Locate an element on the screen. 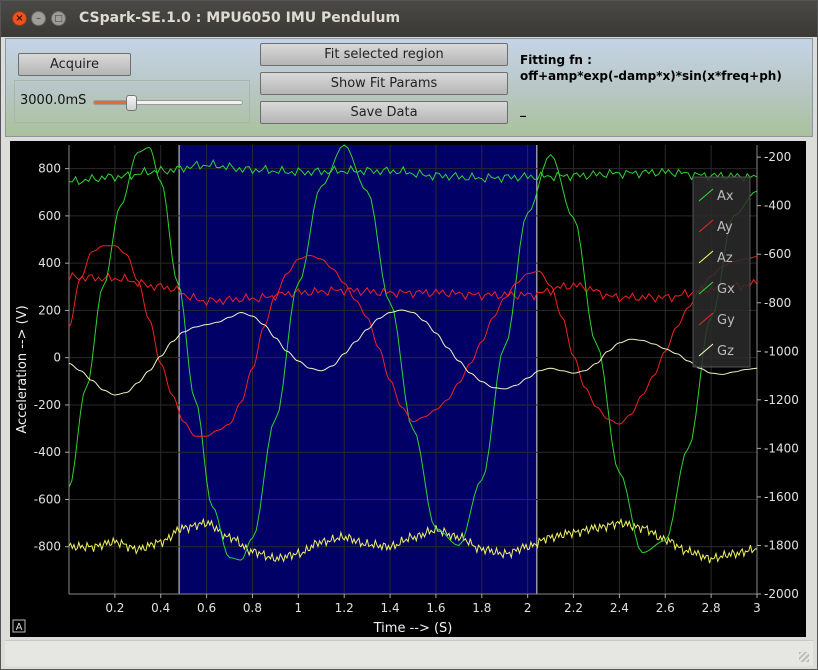 The height and width of the screenshot is (670, 818). y-right-tick-label: -1000 is located at coordinates (781, 351).